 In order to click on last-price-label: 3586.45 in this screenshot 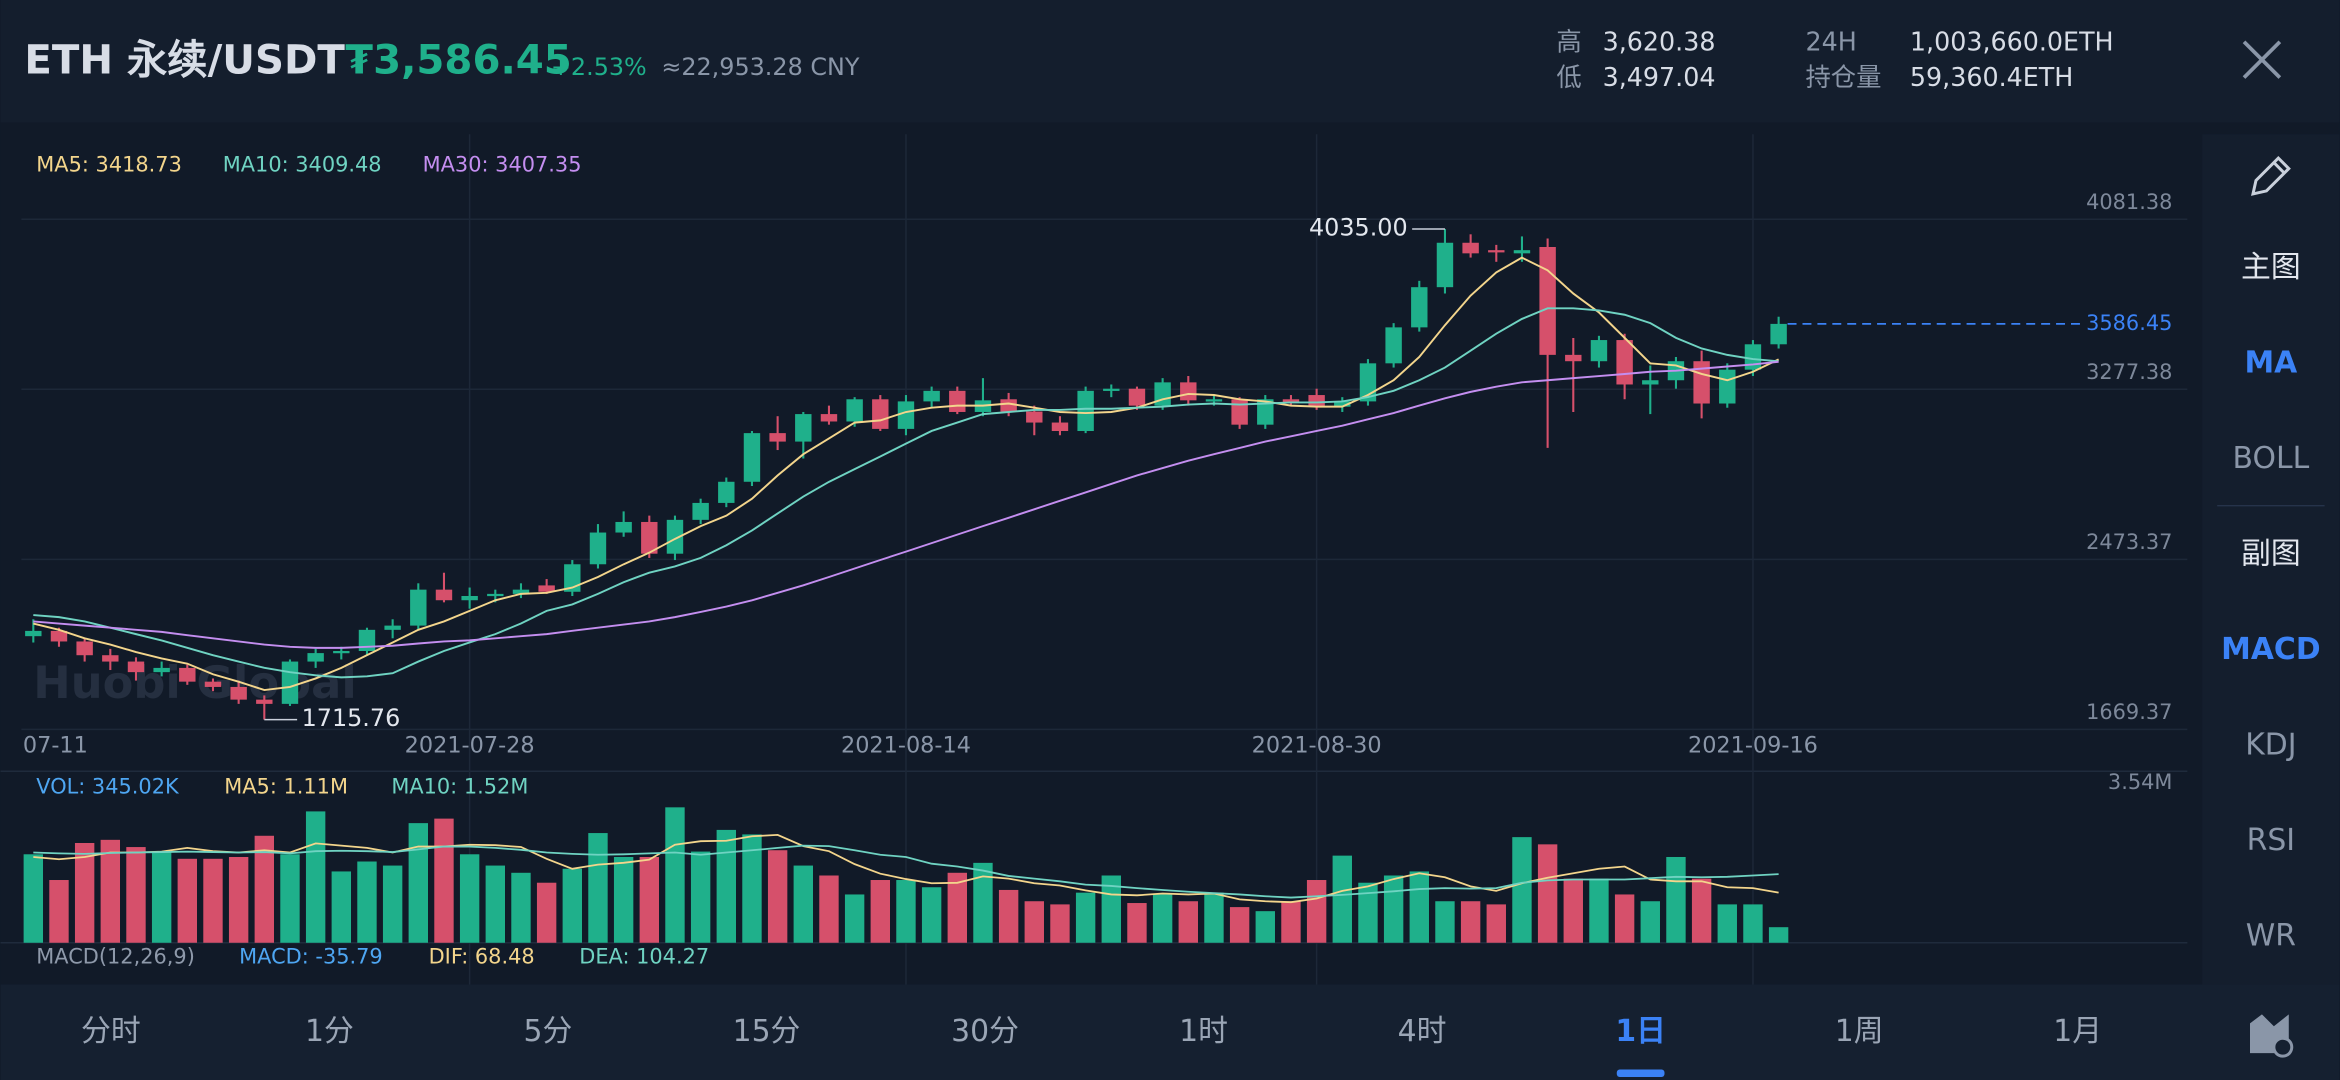, I will do `click(2129, 323)`.